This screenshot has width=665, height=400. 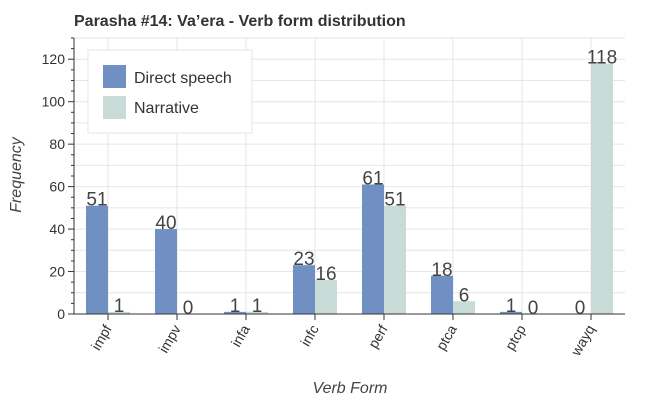 I want to click on bar-infc-direct-speech, so click(x=304, y=289).